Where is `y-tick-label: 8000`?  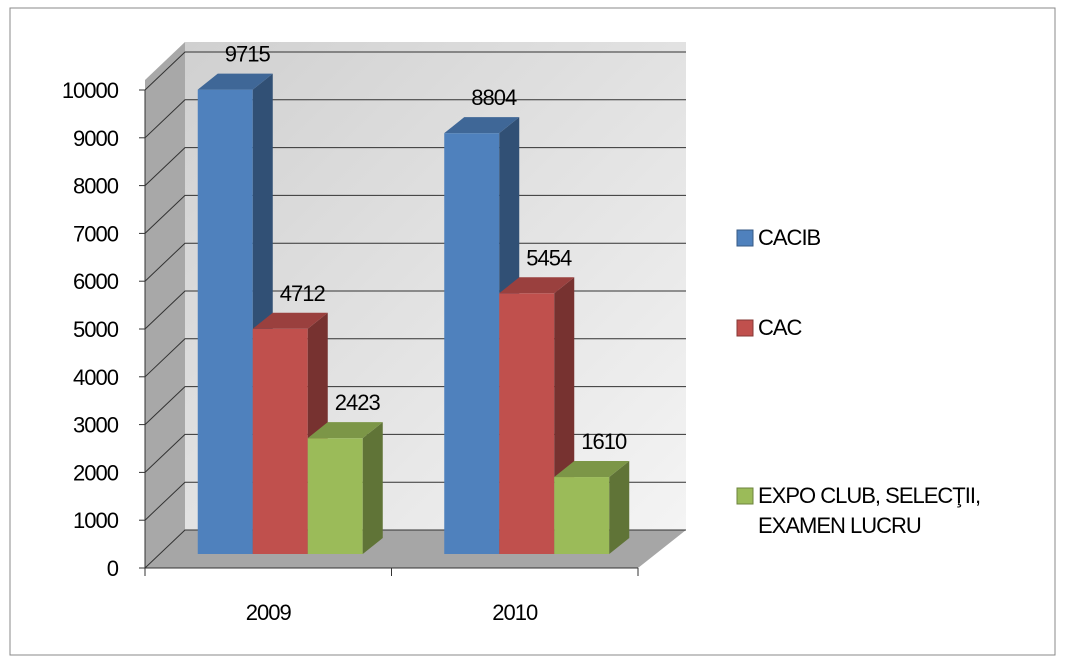 y-tick-label: 8000 is located at coordinates (96, 186).